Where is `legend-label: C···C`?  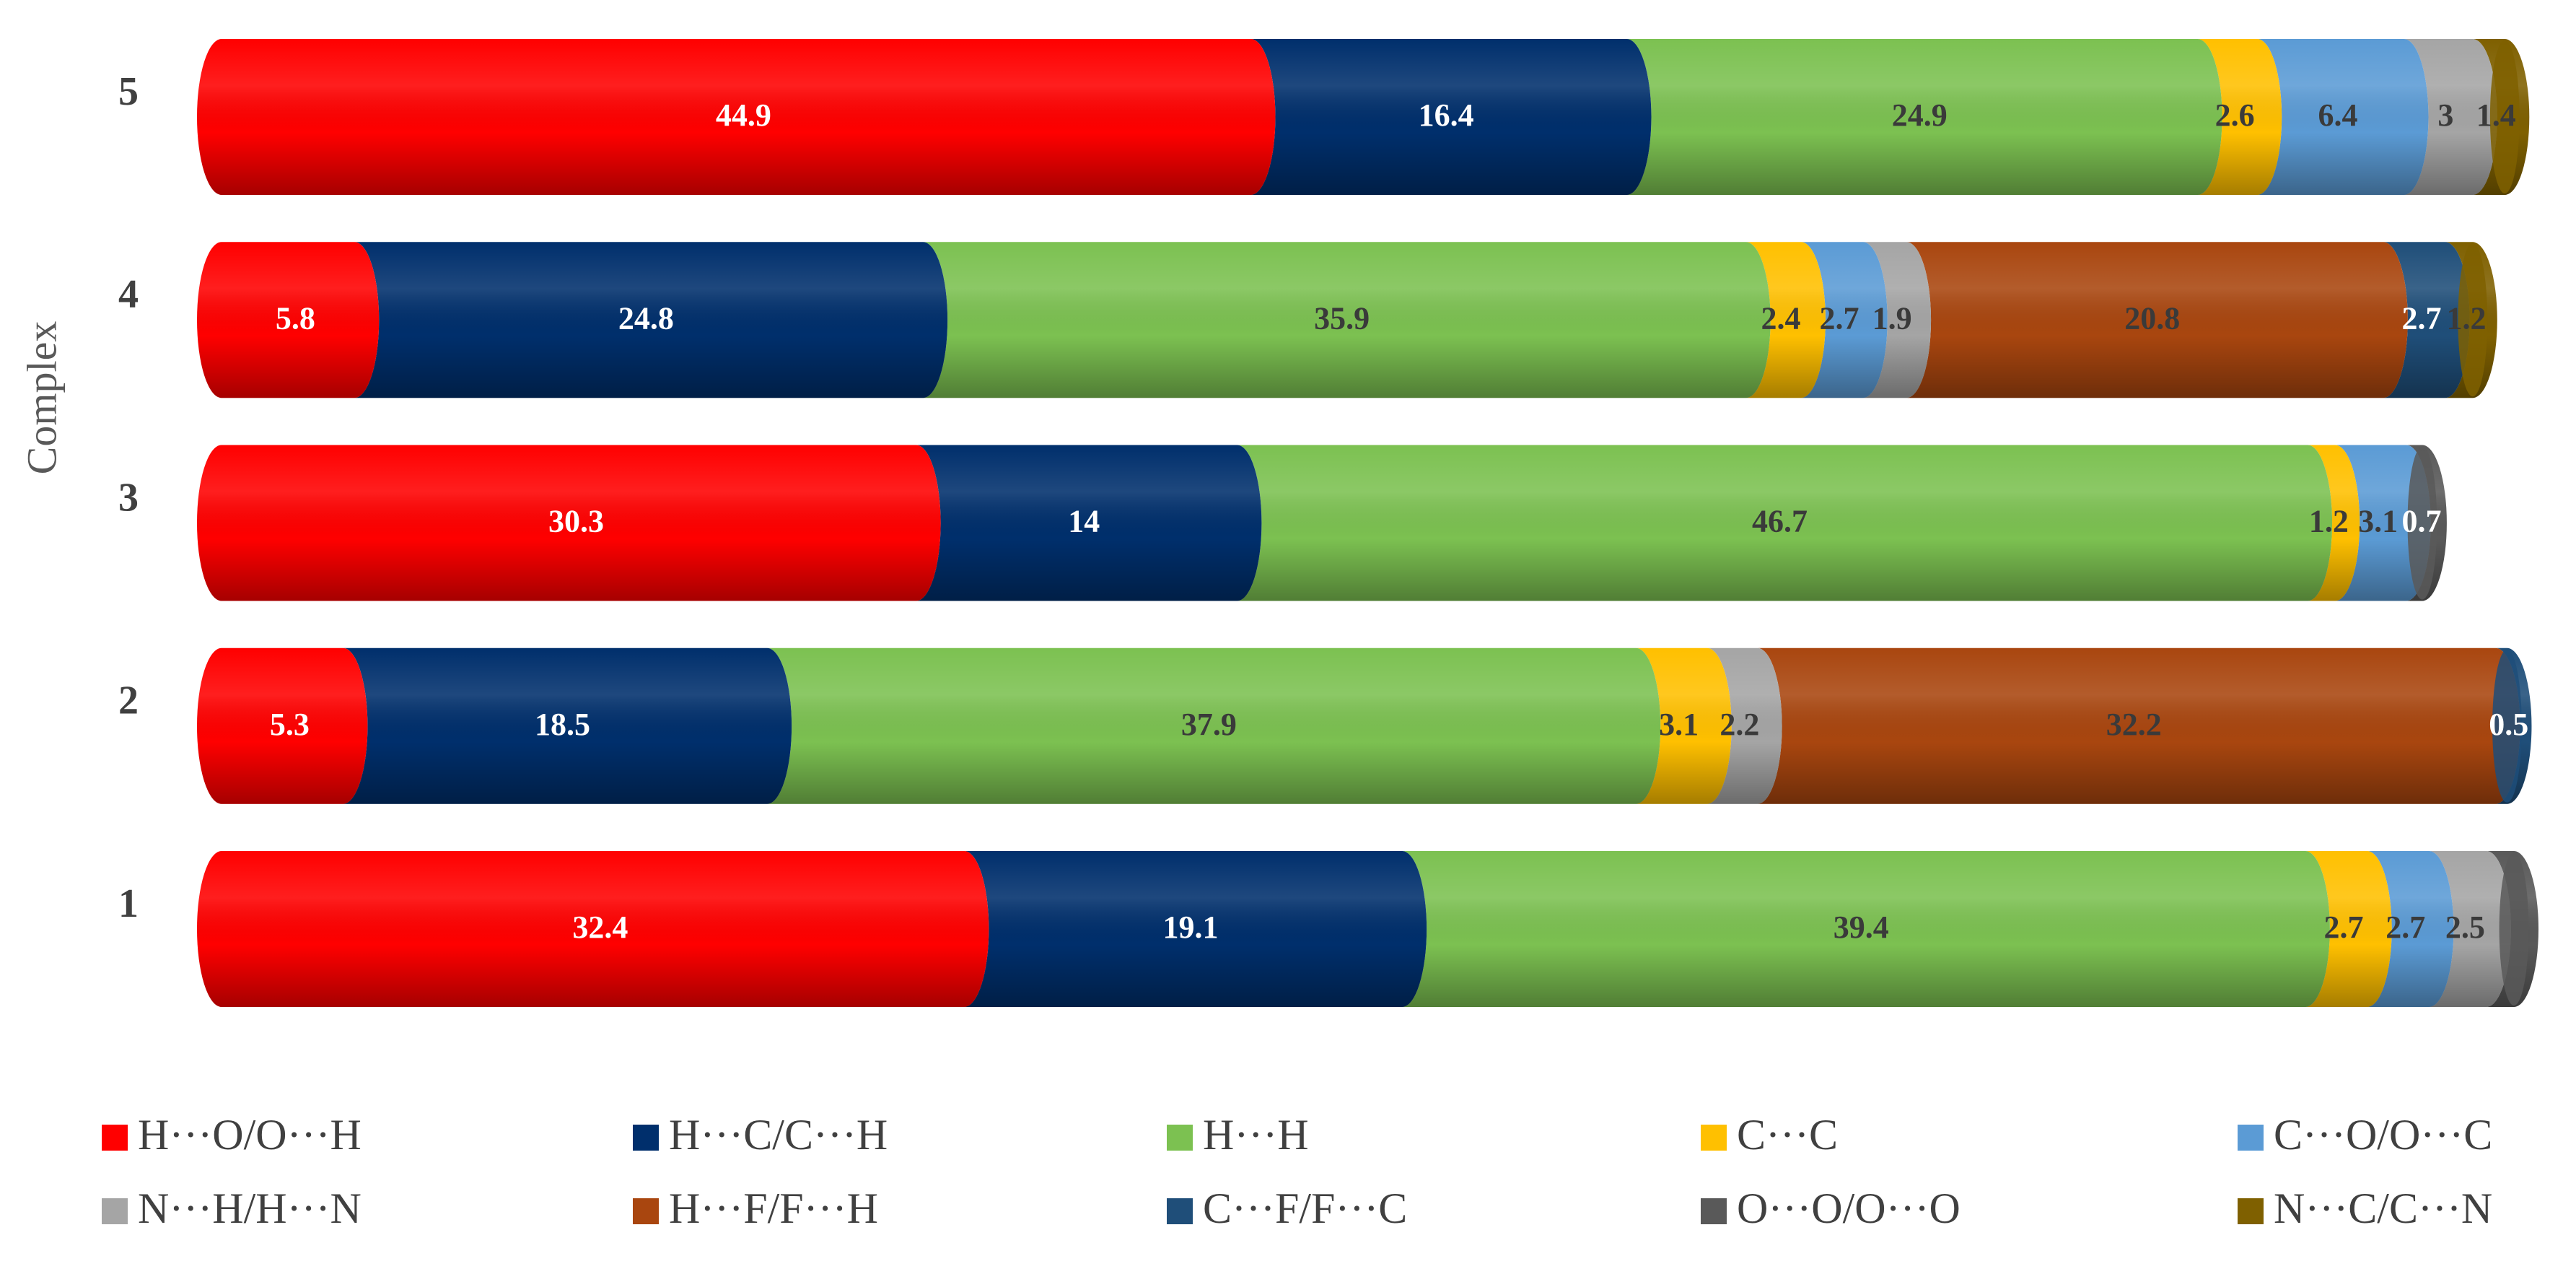 legend-label: C···C is located at coordinates (1787, 1135).